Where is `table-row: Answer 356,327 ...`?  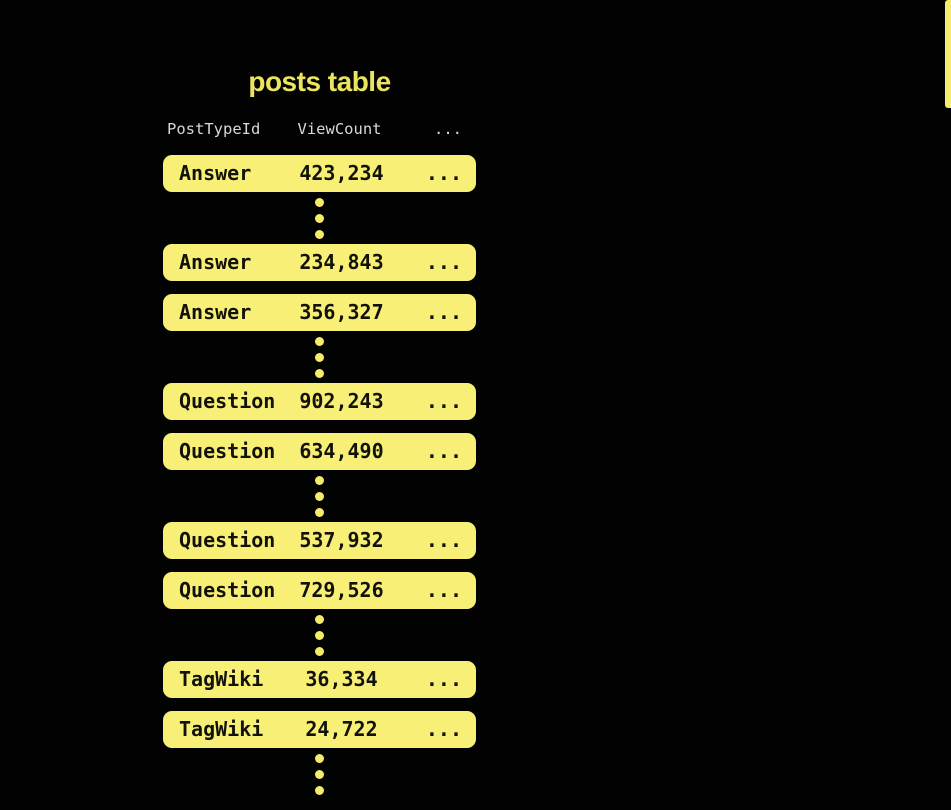 table-row: Answer 356,327 ... is located at coordinates (319, 312).